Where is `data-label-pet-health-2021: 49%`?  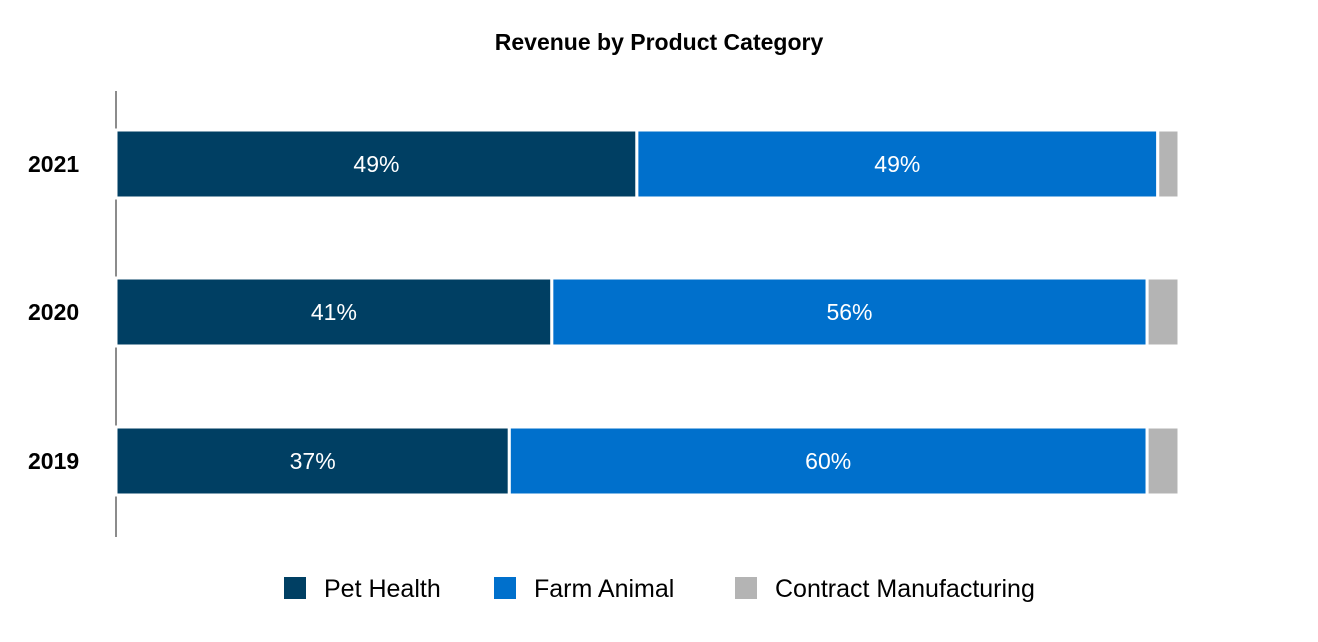
data-label-pet-health-2021: 49% is located at coordinates (376, 164).